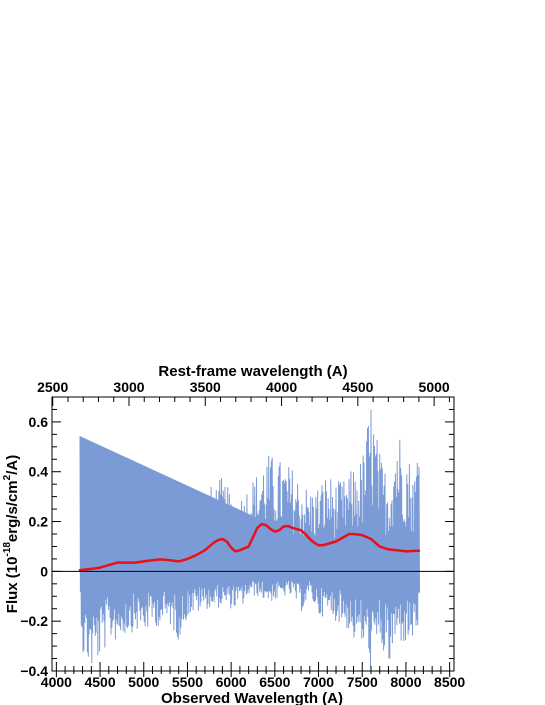  Describe the element at coordinates (449, 682) in the screenshot. I see `x-tick-label: 8500` at that location.